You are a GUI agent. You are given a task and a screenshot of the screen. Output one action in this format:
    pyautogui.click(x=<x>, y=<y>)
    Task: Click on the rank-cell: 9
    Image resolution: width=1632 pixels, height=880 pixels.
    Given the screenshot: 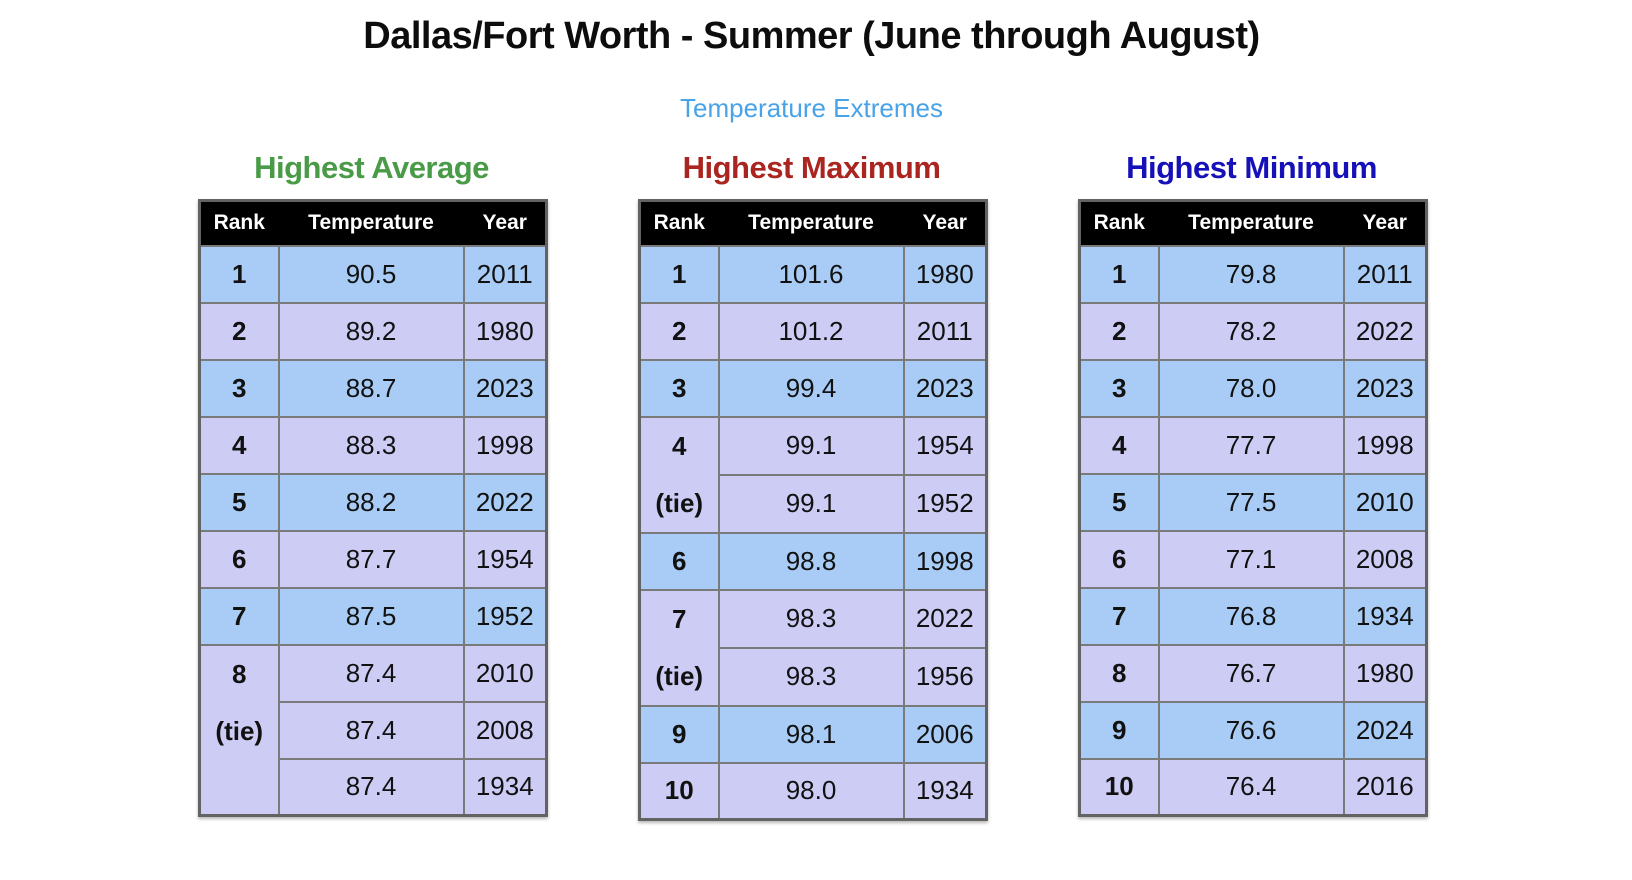 What is the action you would take?
    pyautogui.click(x=1119, y=730)
    